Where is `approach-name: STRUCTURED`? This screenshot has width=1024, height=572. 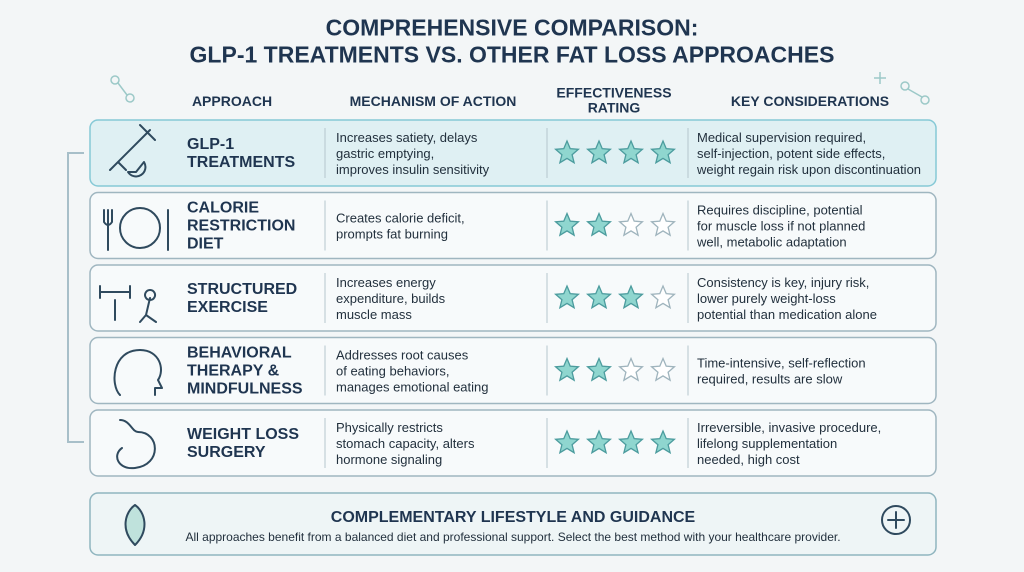
approach-name: STRUCTURED is located at coordinates (242, 289).